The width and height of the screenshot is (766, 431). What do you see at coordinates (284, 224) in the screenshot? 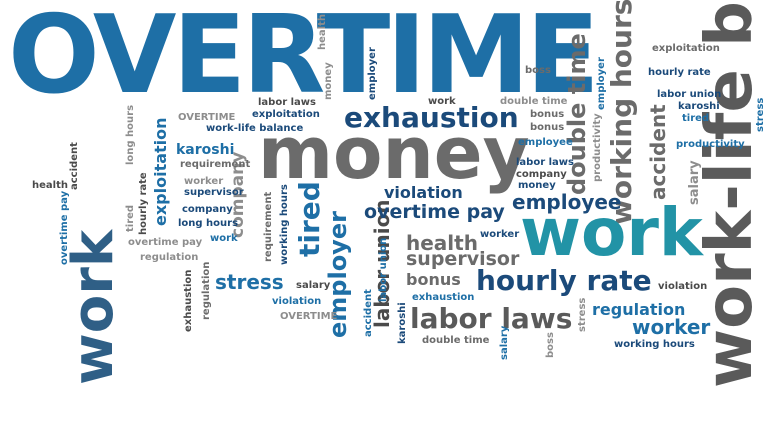
I see `word-working-hours-v: working hours` at bounding box center [284, 224].